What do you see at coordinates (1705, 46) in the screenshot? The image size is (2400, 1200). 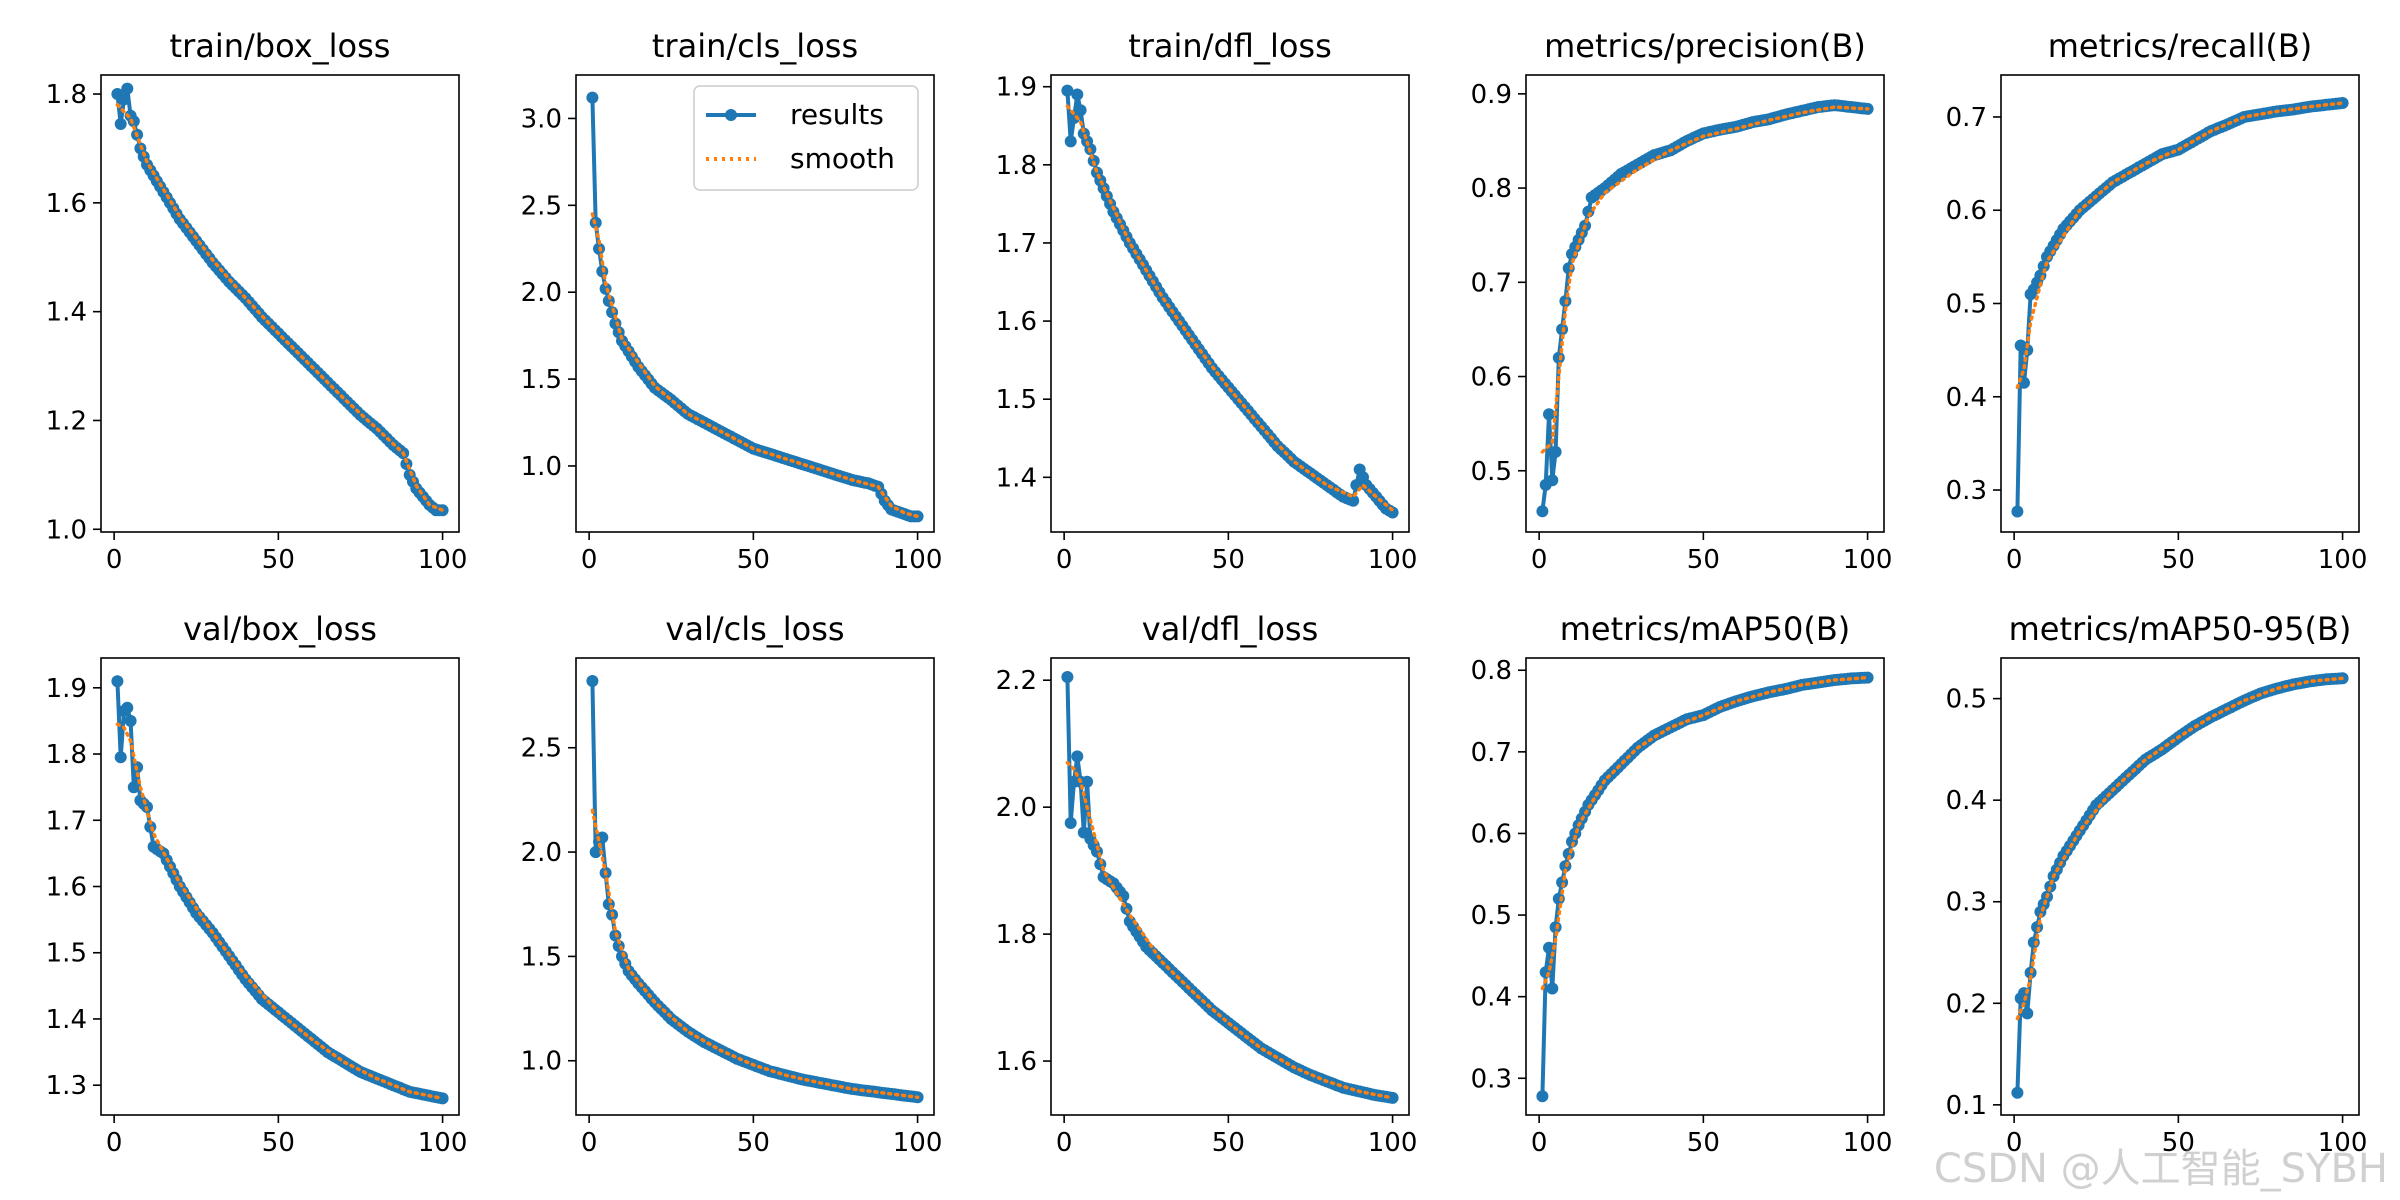 I see `chart-title: metrics/precision(B)` at bounding box center [1705, 46].